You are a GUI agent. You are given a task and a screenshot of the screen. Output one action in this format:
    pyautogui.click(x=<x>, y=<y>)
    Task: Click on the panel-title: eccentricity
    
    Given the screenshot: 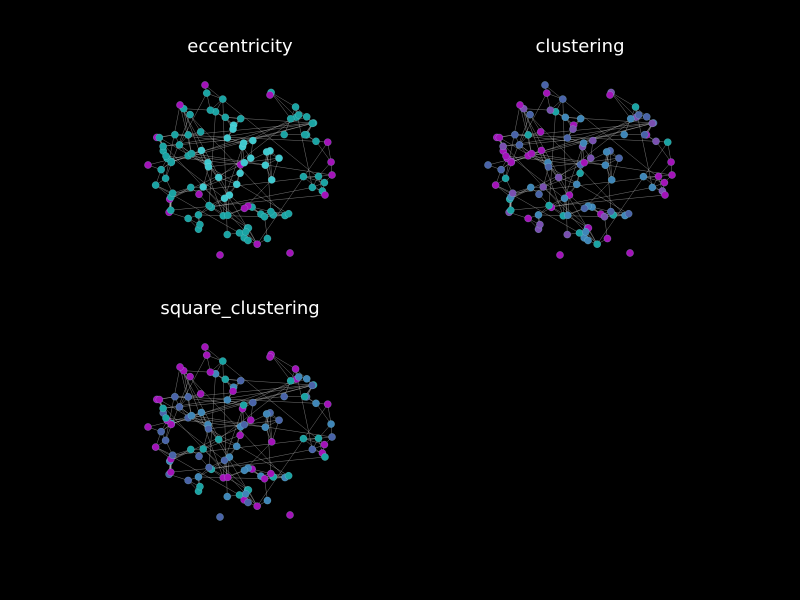 What is the action you would take?
    pyautogui.click(x=240, y=46)
    